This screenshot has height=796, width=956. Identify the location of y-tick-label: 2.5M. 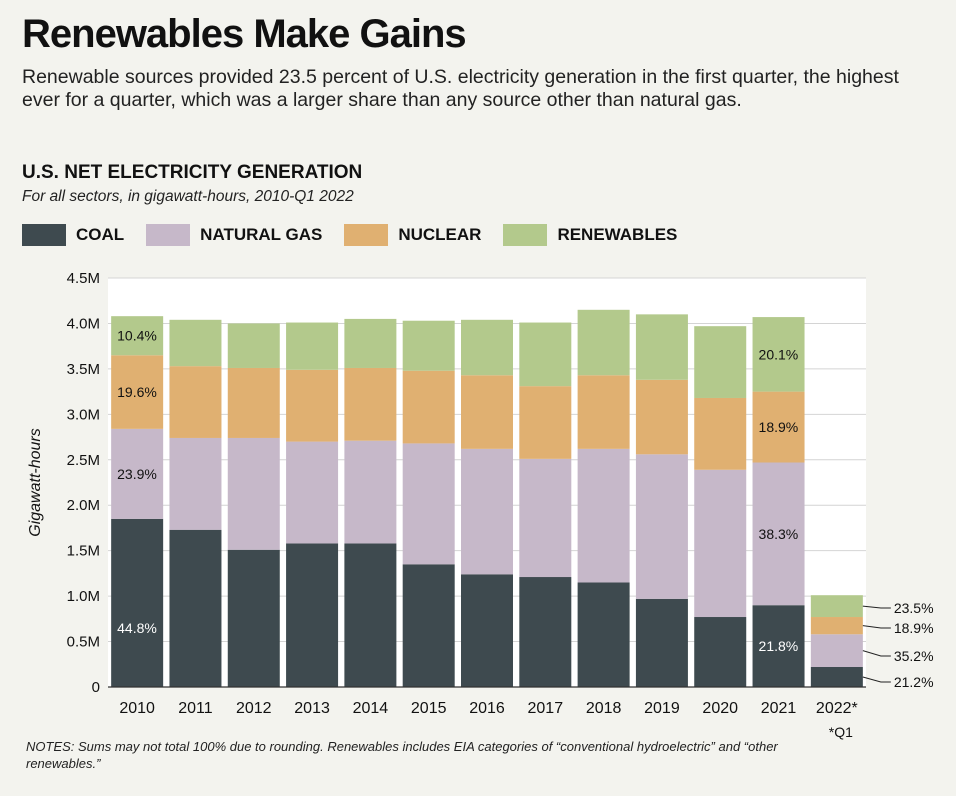
(83, 460).